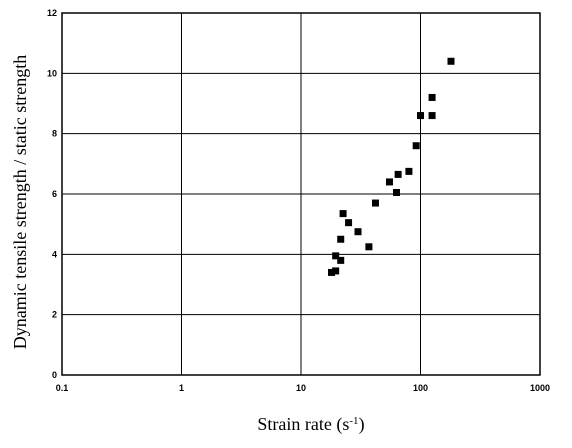  Describe the element at coordinates (420, 388) in the screenshot. I see `x-tick-label: 100` at that location.